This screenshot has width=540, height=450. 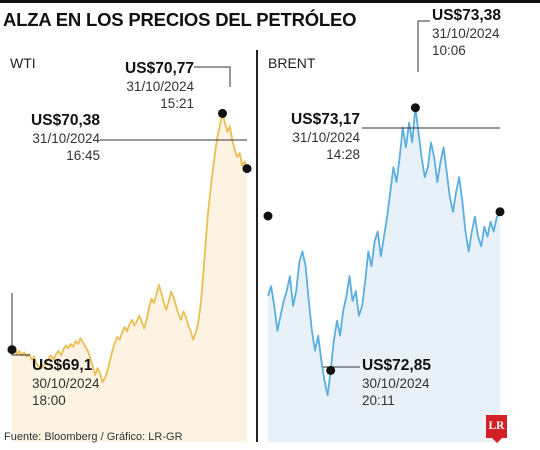 What do you see at coordinates (343, 154) in the screenshot?
I see `brent-close-time: 14:28` at bounding box center [343, 154].